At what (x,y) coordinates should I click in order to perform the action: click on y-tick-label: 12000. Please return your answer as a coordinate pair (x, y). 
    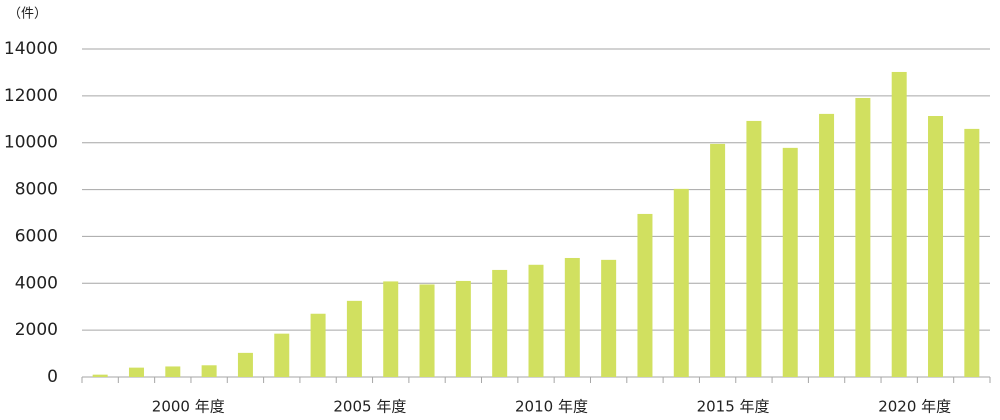
    Looking at the image, I should click on (31, 96).